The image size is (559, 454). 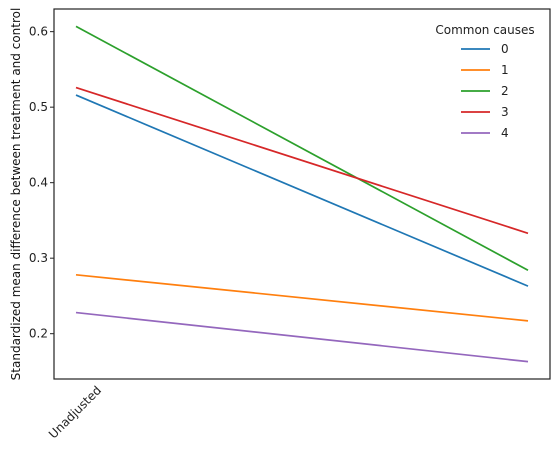 I want to click on y-tick-label: 0.2, so click(x=38, y=334).